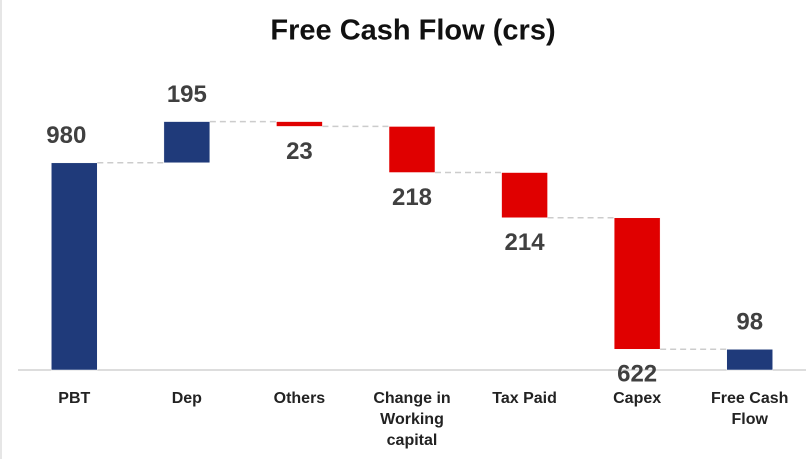  I want to click on value-label: 23, so click(299, 151).